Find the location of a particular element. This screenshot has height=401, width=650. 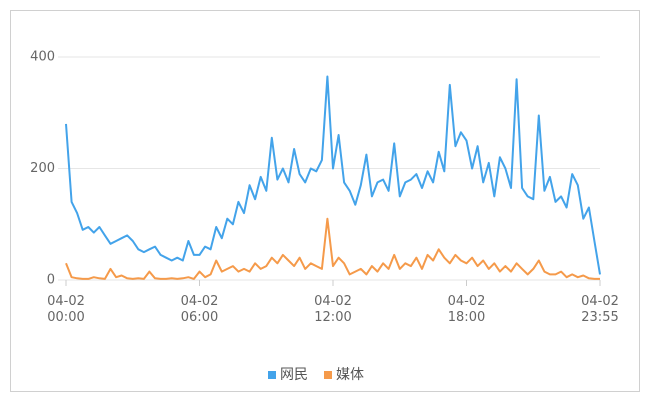

series-line is located at coordinates (332, 248).